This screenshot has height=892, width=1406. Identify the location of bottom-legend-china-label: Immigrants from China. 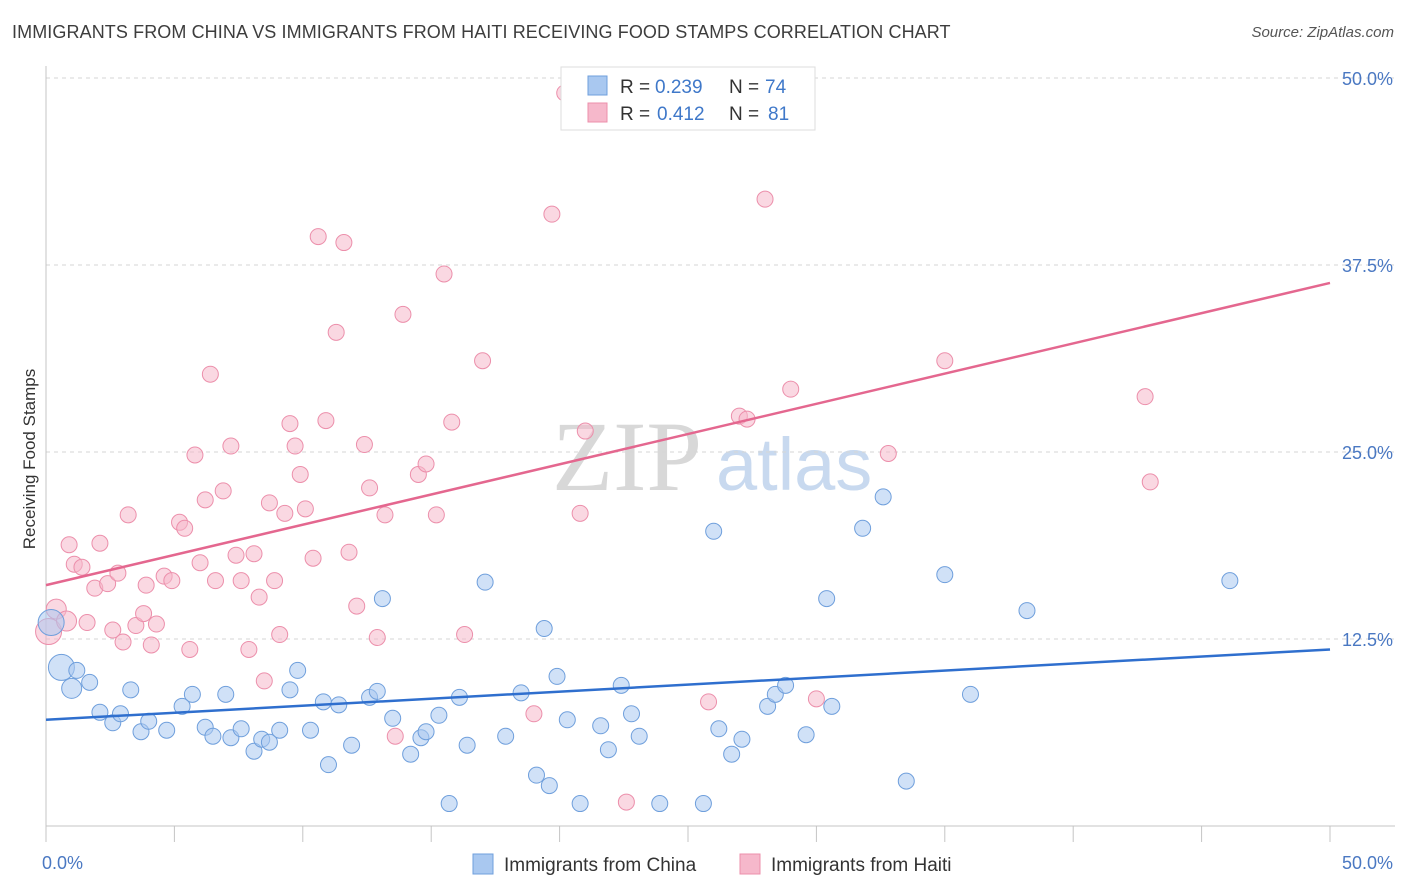
(600, 865).